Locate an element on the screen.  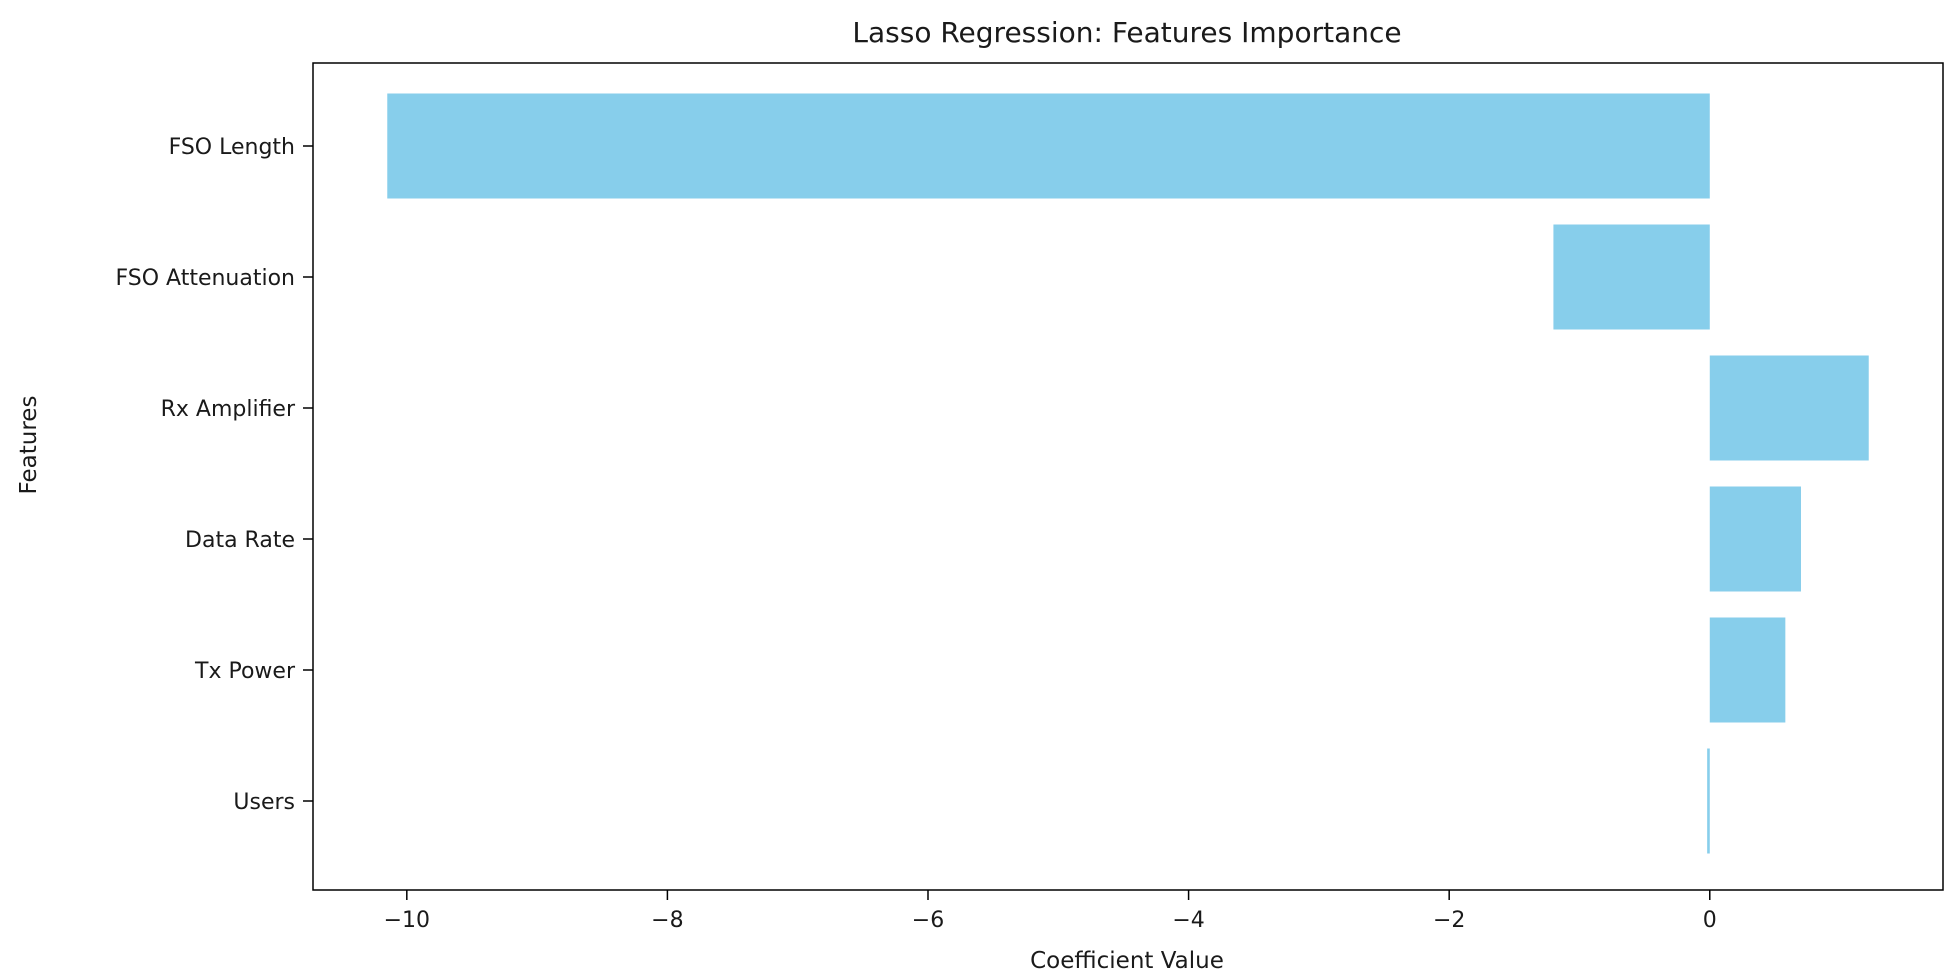
y-tick-label: FSO Attenuation is located at coordinates (205, 278).